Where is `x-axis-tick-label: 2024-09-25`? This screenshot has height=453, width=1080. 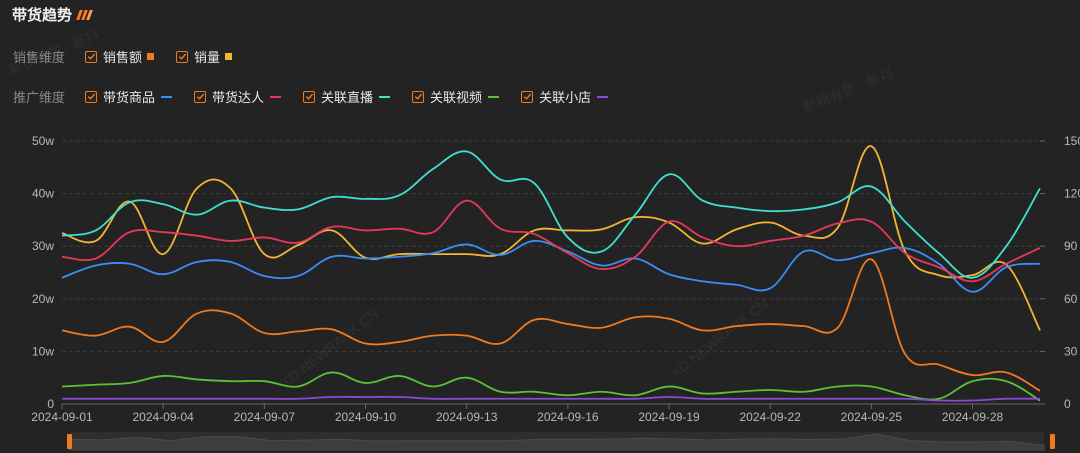
x-axis-tick-label: 2024-09-25 is located at coordinates (872, 417).